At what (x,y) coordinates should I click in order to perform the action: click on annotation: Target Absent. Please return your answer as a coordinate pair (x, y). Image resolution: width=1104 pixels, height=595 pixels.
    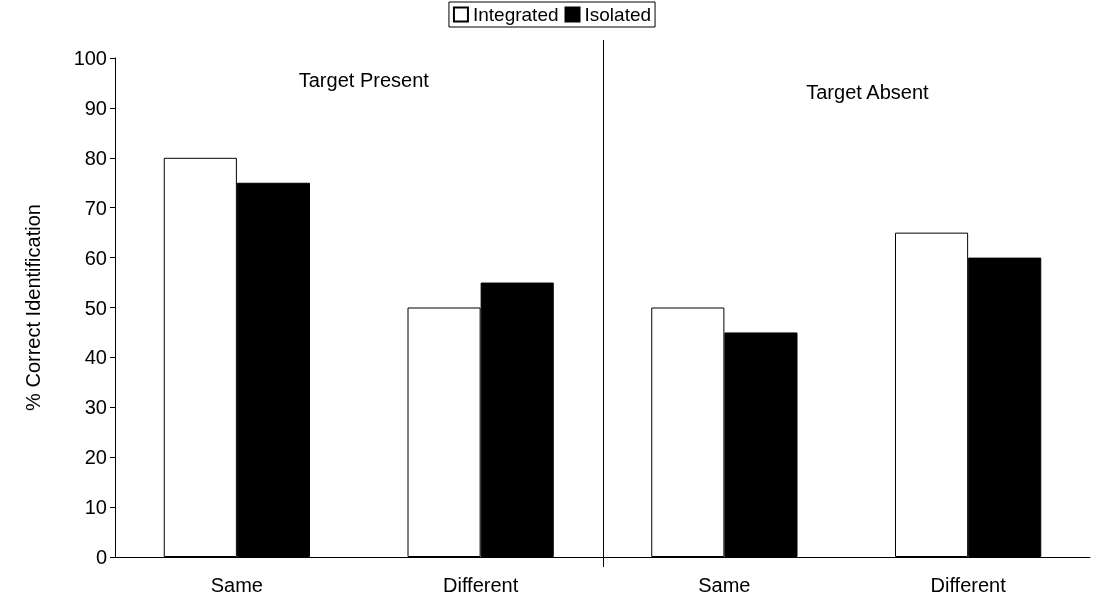
    Looking at the image, I should click on (867, 92).